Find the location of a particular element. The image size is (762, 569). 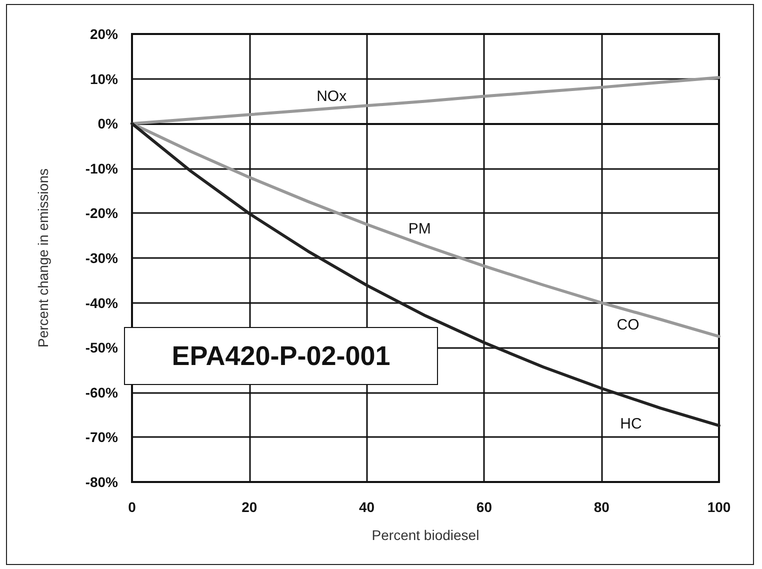

annotation: HC is located at coordinates (631, 423).